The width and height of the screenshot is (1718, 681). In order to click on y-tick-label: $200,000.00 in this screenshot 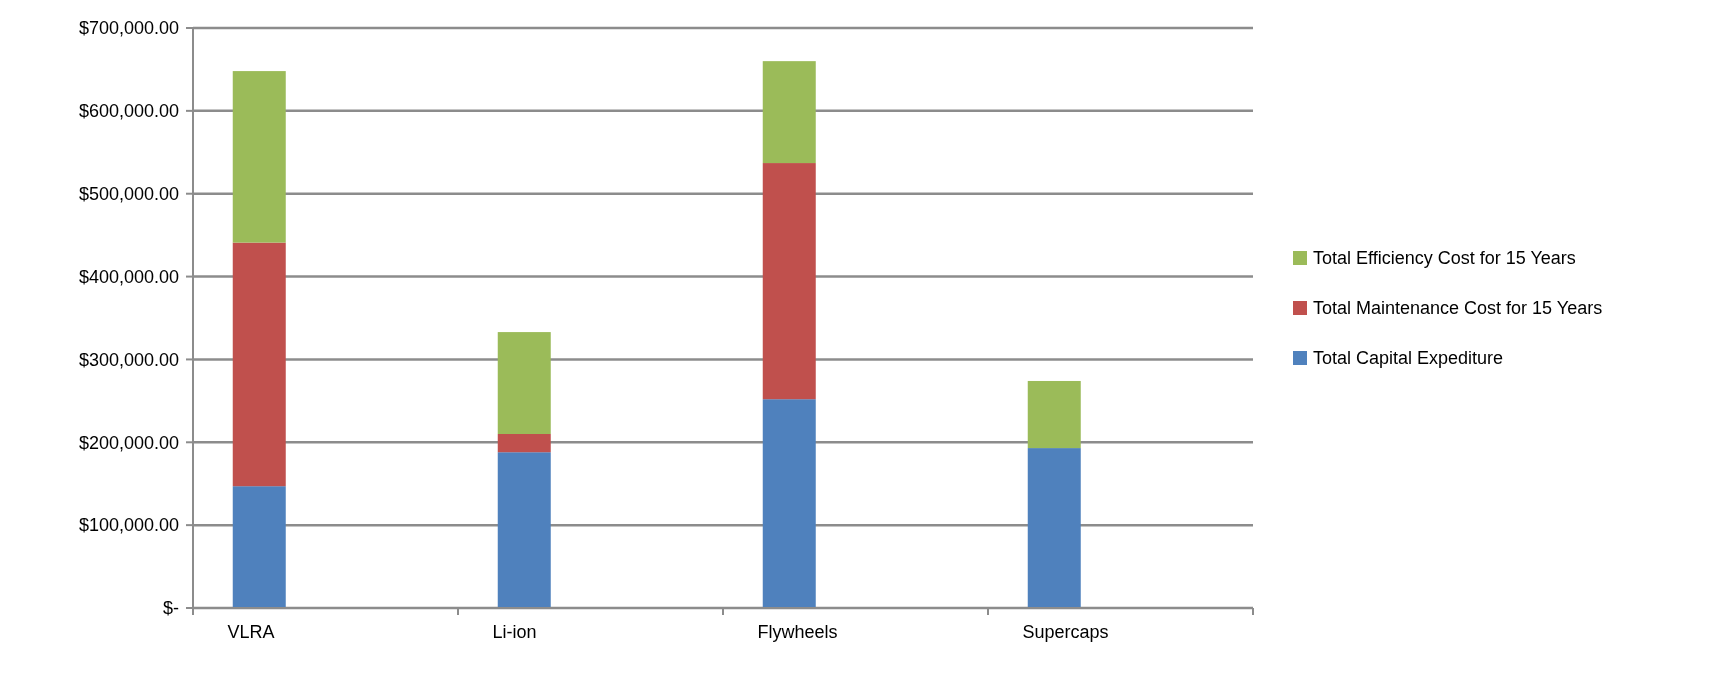, I will do `click(128, 442)`.